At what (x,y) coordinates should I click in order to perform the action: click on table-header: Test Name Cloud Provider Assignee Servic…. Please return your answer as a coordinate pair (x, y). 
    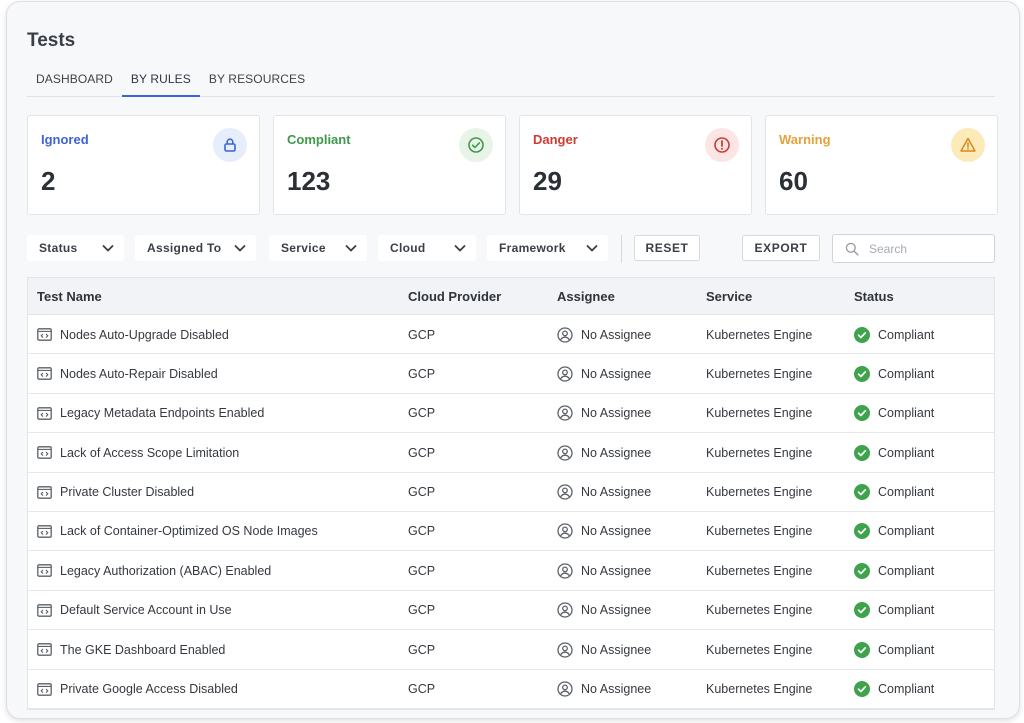
    Looking at the image, I should click on (511, 296).